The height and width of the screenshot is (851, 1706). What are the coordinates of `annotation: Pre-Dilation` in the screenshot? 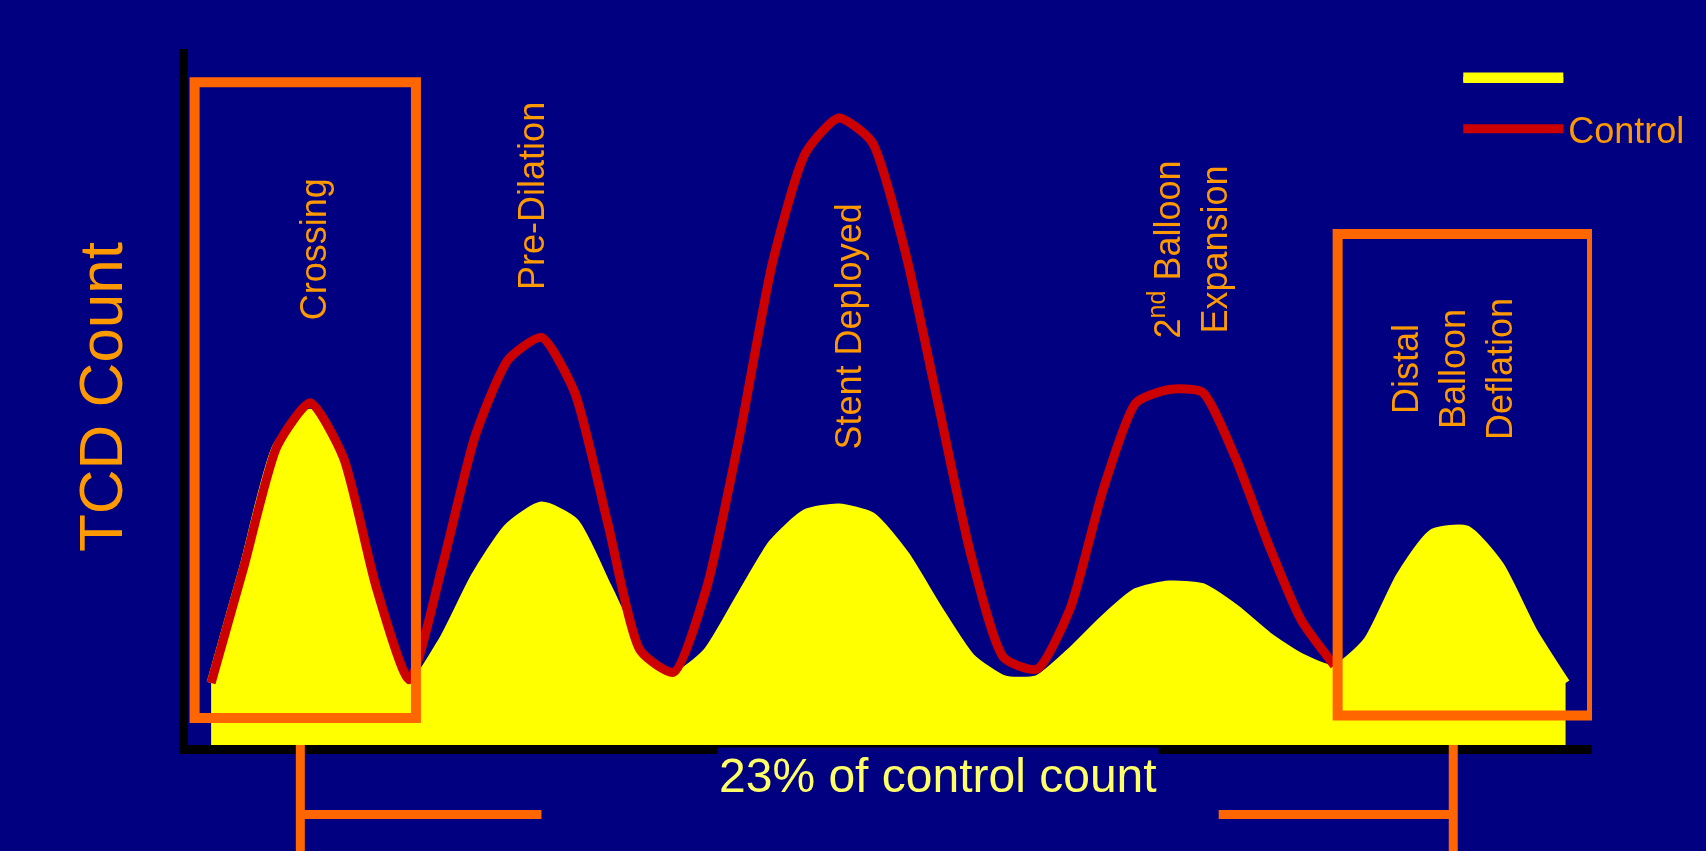 It's located at (532, 195).